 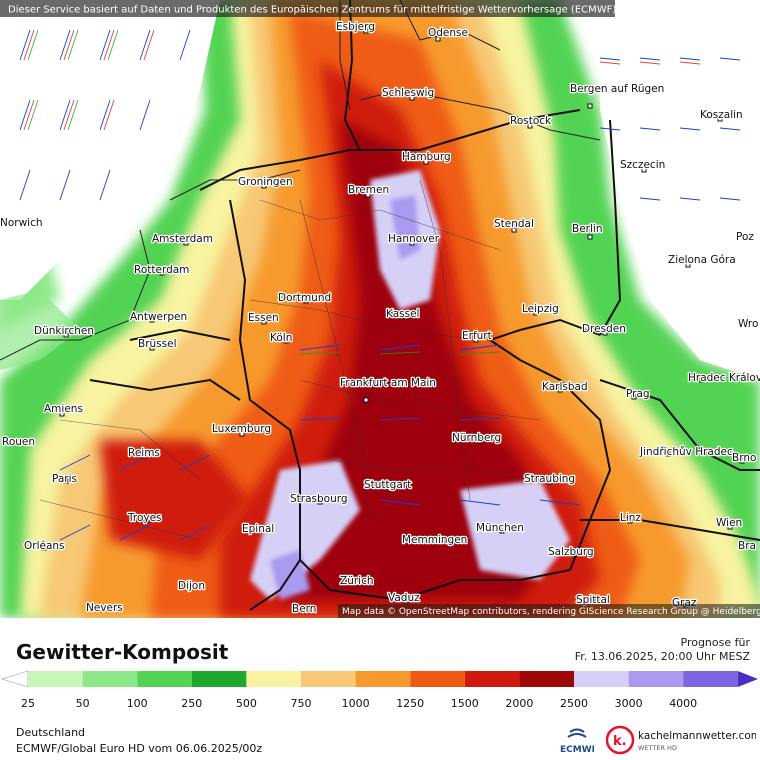 I want to click on color-scale-bar, so click(x=379, y=679).